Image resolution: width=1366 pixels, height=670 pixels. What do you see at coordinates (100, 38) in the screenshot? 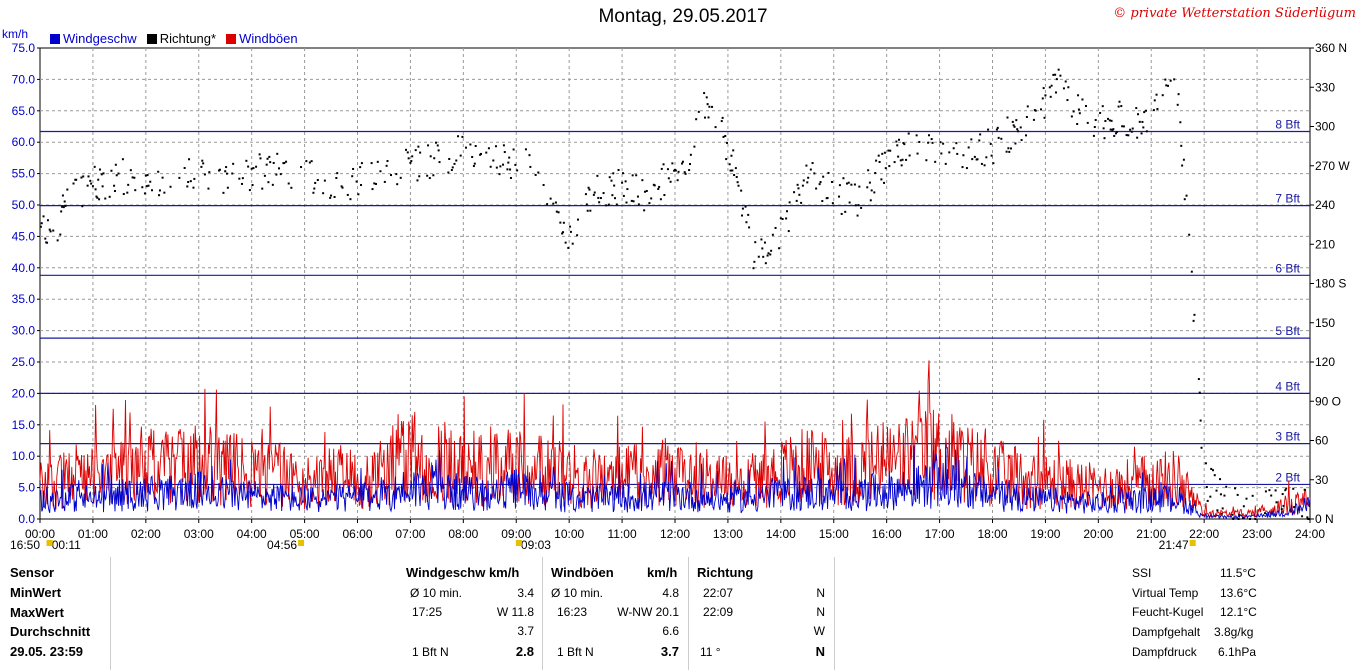
I see `legend-label-windgeschw: Windgeschw` at bounding box center [100, 38].